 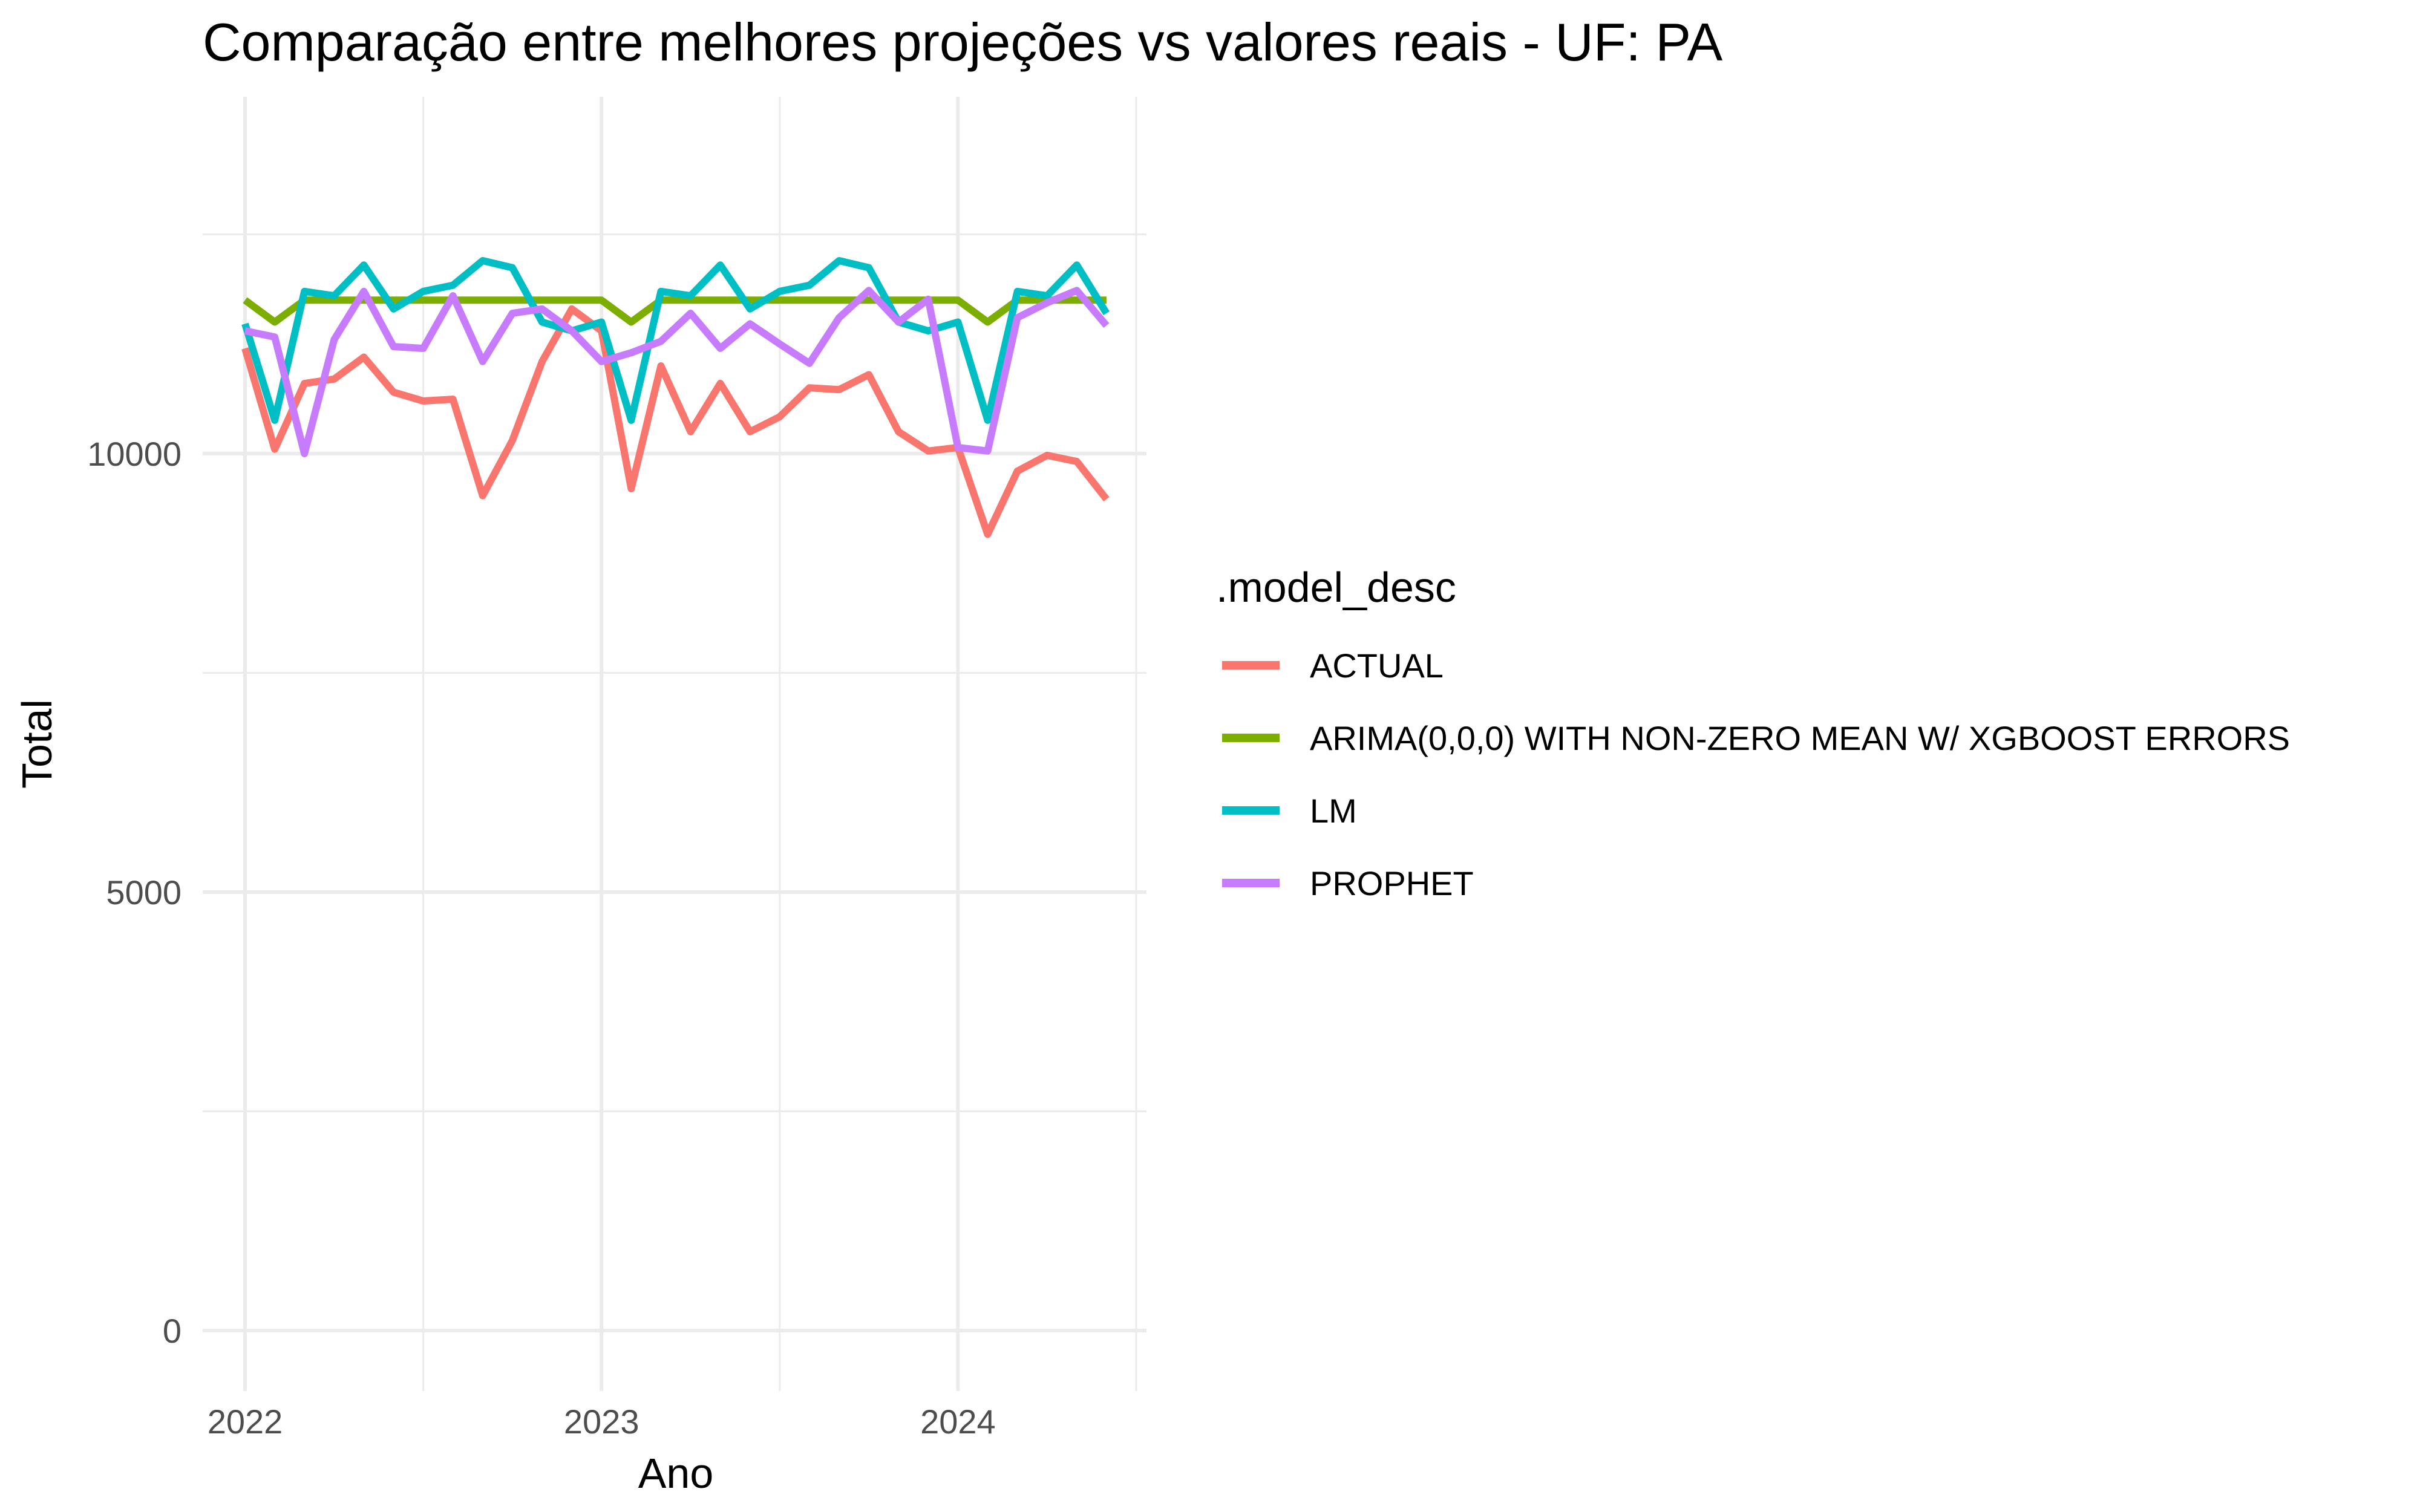 I want to click on x-axis-ticks: 2022 2023 2024, so click(x=602, y=1422).